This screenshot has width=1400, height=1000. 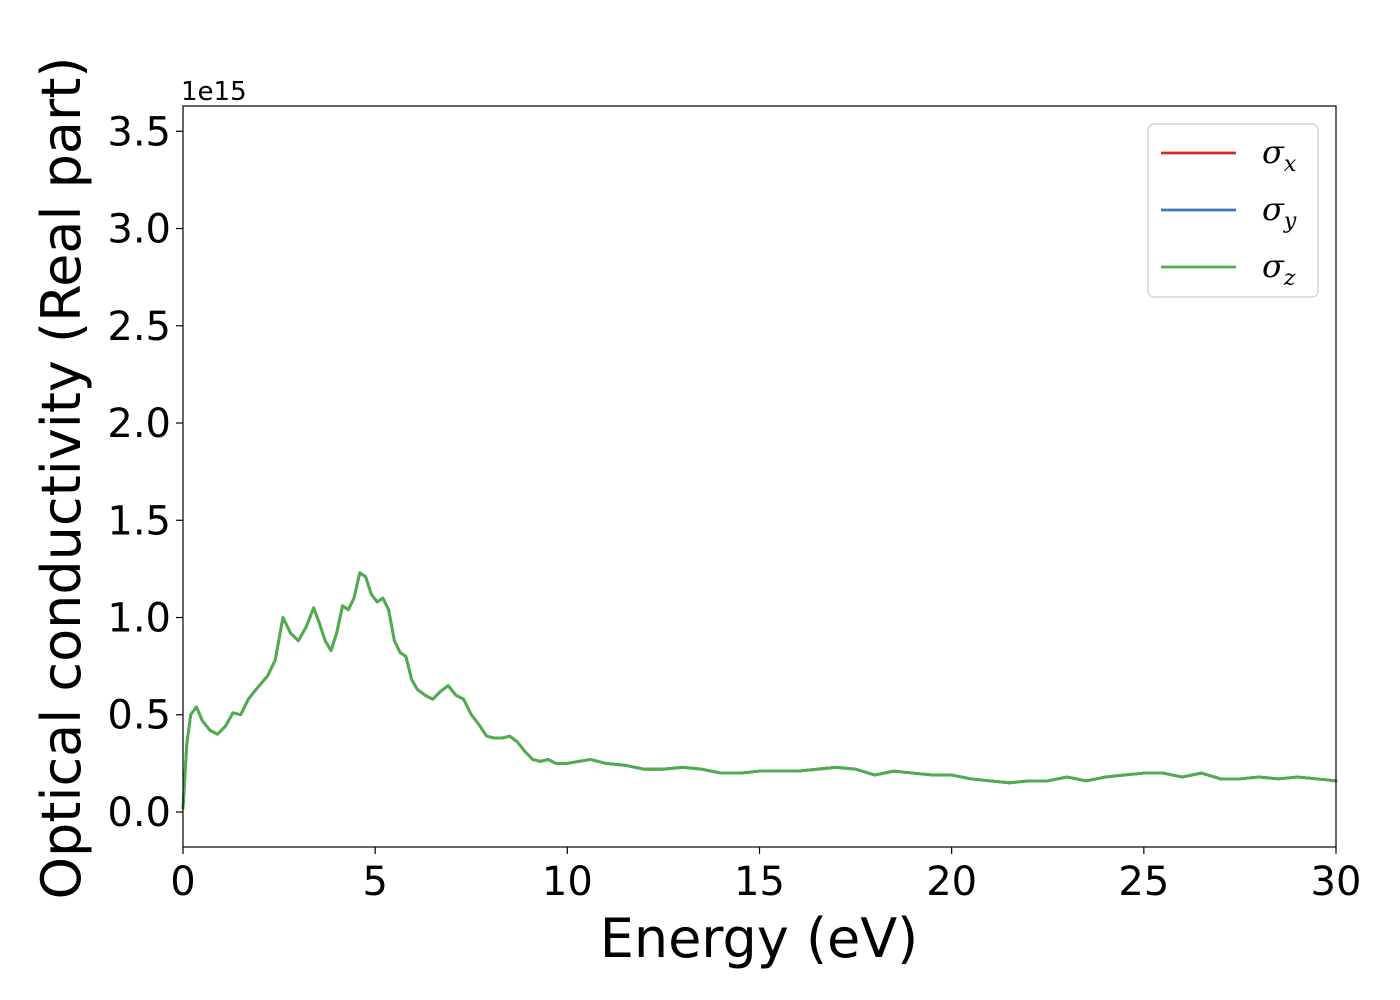 What do you see at coordinates (139, 521) in the screenshot?
I see `y-tick-label: 1.5` at bounding box center [139, 521].